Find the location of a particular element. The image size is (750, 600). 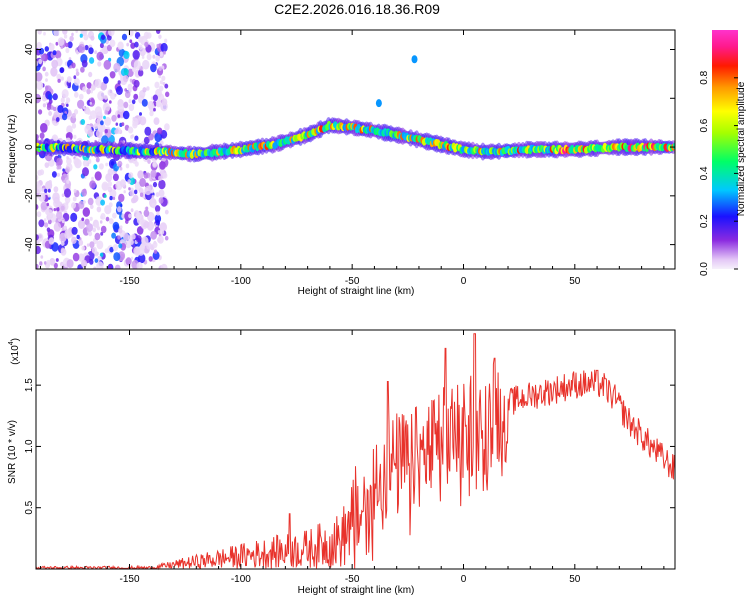

snr-y-label: SNR (10 * v/v) is located at coordinates (12, 452).